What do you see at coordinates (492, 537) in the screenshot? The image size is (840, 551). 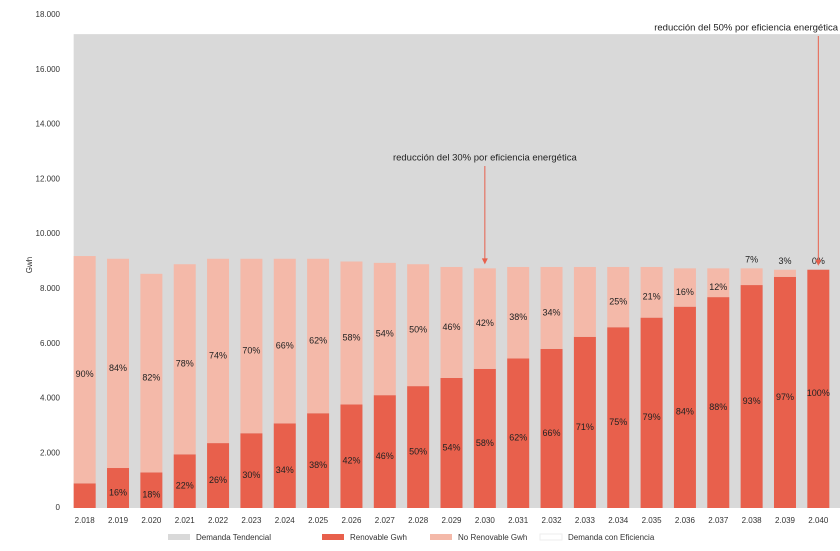 I see `legend-label: No Renovable Gwh` at bounding box center [492, 537].